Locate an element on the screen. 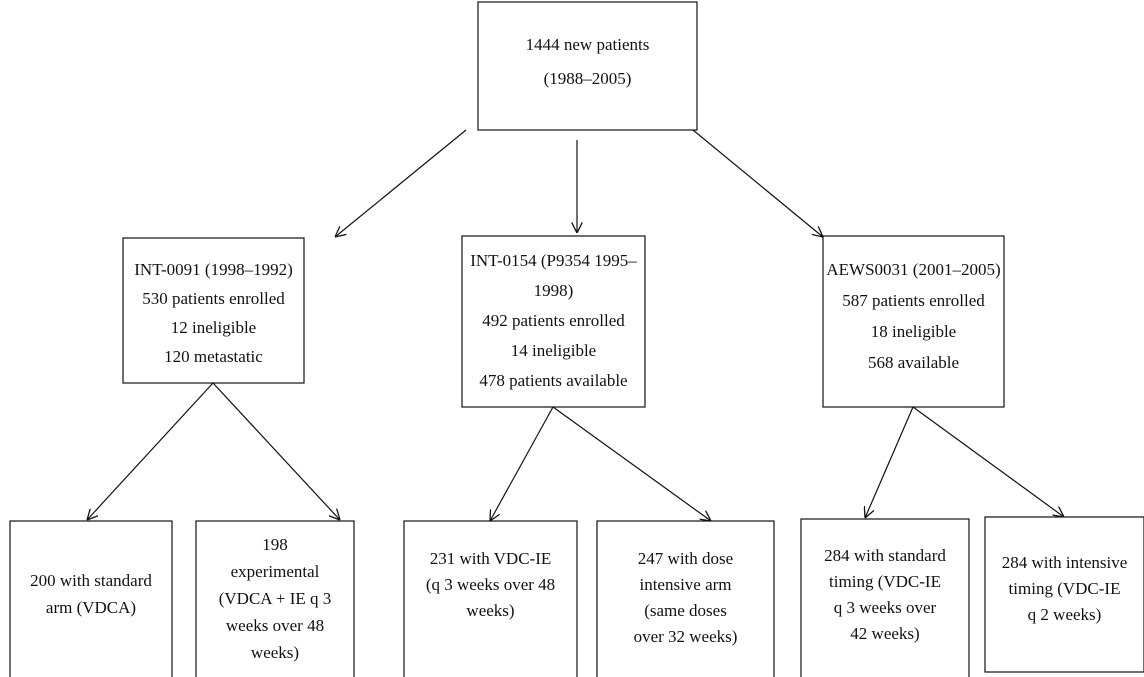 This screenshot has height=677, width=1144. node: 231 with VDC-IE (q 3 weeks over 48 weeks) is located at coordinates (490, 598).